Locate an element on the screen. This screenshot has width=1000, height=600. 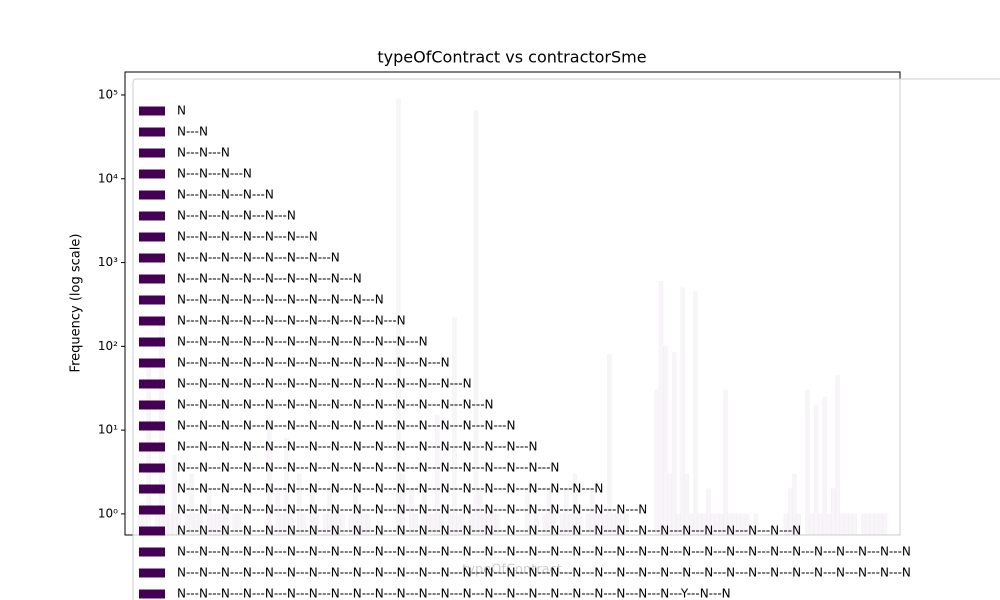
legend-label: N---N---N---N---N---N---N---N---N is located at coordinates (269, 279).